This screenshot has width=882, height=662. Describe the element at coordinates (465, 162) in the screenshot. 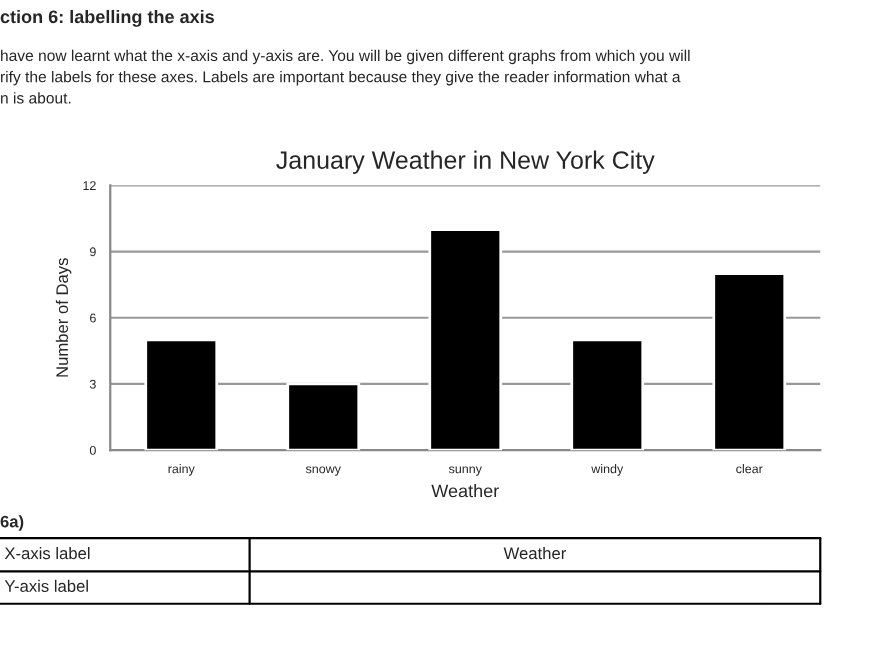

I see `chart-title: January Weather in New York City` at that location.